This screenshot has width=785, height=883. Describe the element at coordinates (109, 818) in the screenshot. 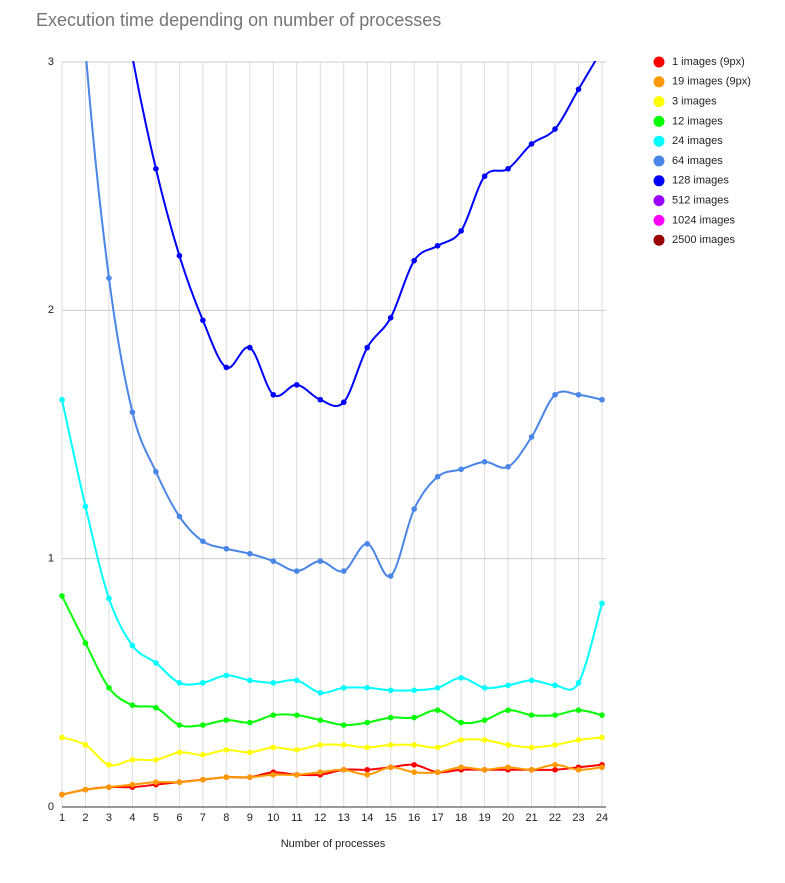

I see `x-tick-label: 3` at that location.